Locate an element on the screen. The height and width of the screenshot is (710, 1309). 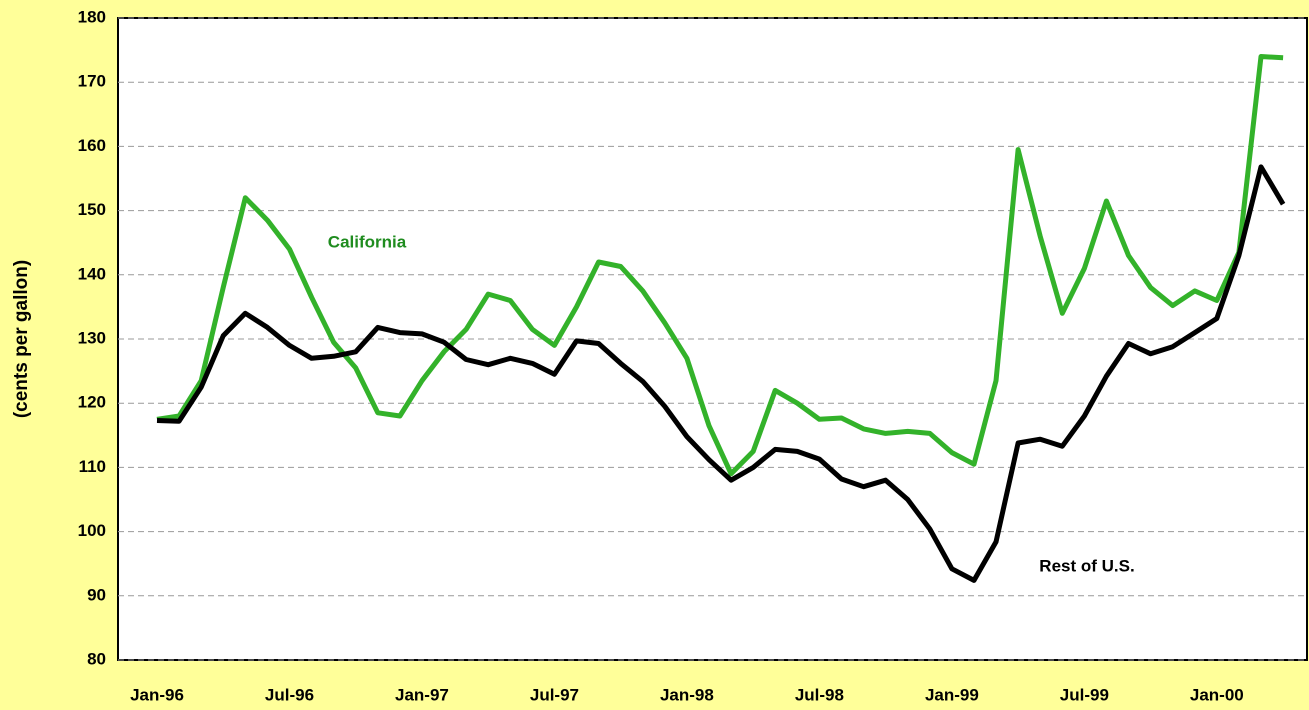
y-tick-label: 130 is located at coordinates (92, 337).